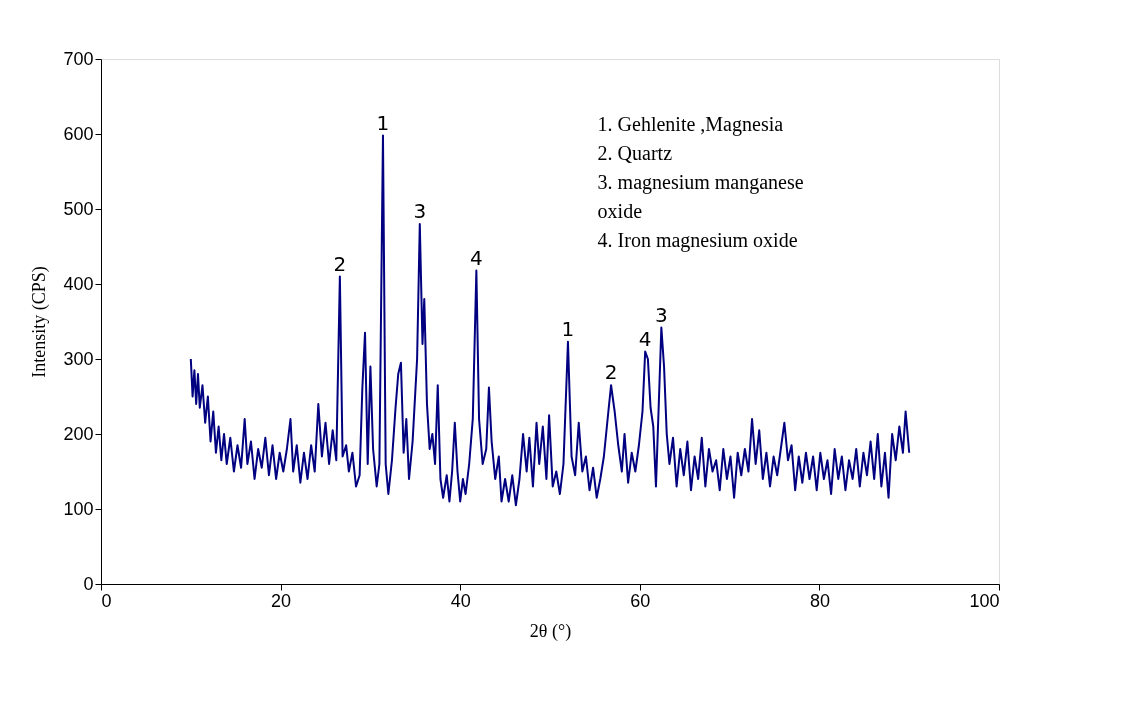 Image resolution: width=1139 pixels, height=722 pixels. Describe the element at coordinates (819, 600) in the screenshot. I see `x-tick-label: 80` at that location.